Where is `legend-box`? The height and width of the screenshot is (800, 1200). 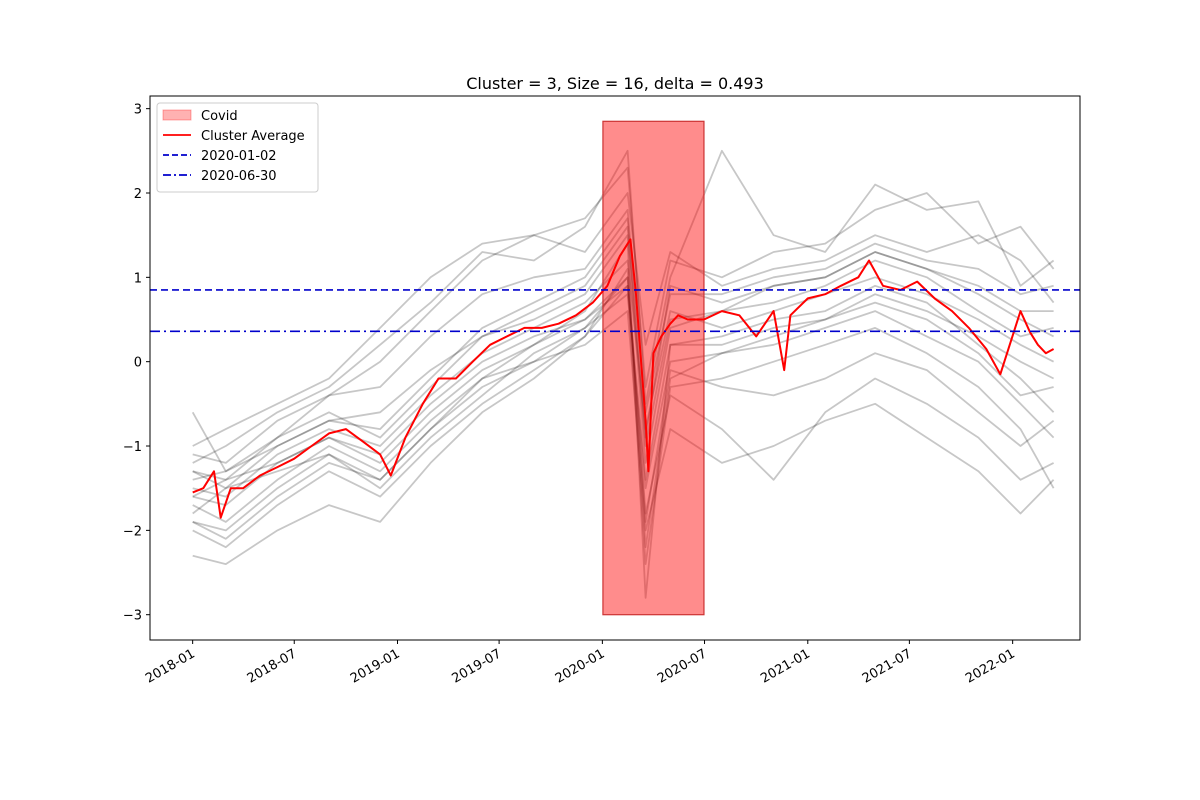 legend-box is located at coordinates (237, 147).